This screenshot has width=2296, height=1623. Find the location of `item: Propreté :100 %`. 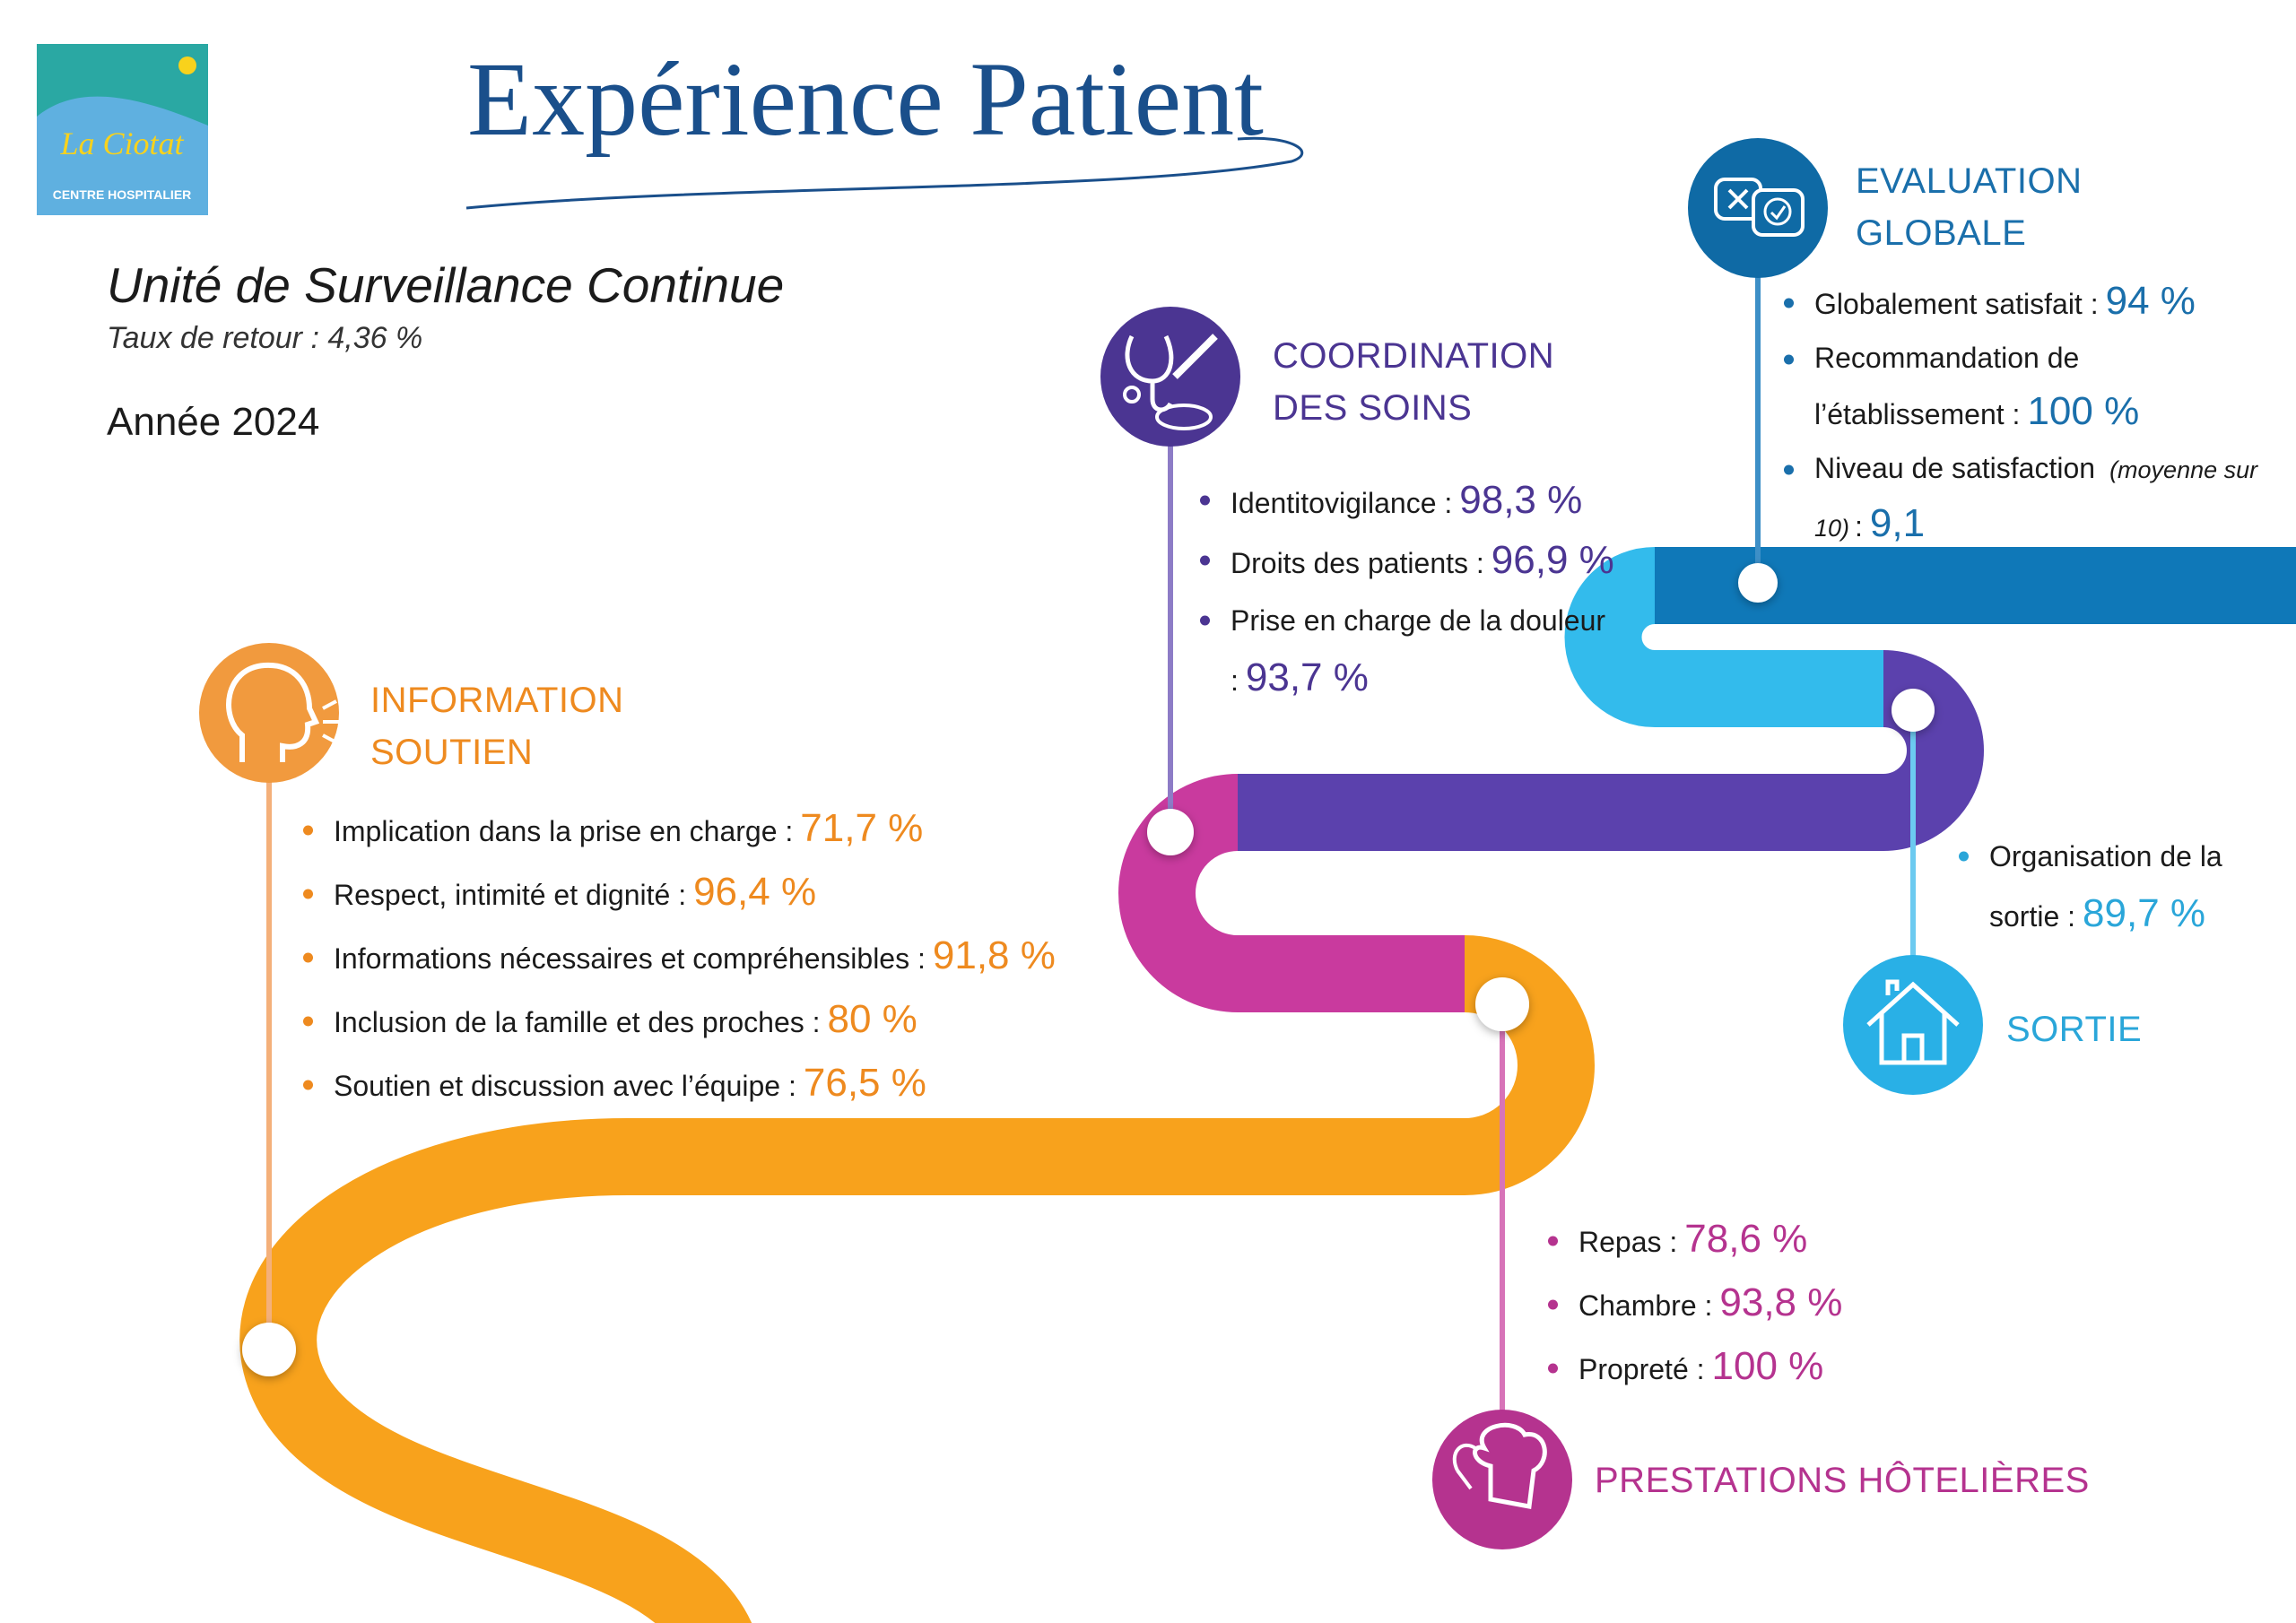

item: Propreté :100 % is located at coordinates (1693, 1368).